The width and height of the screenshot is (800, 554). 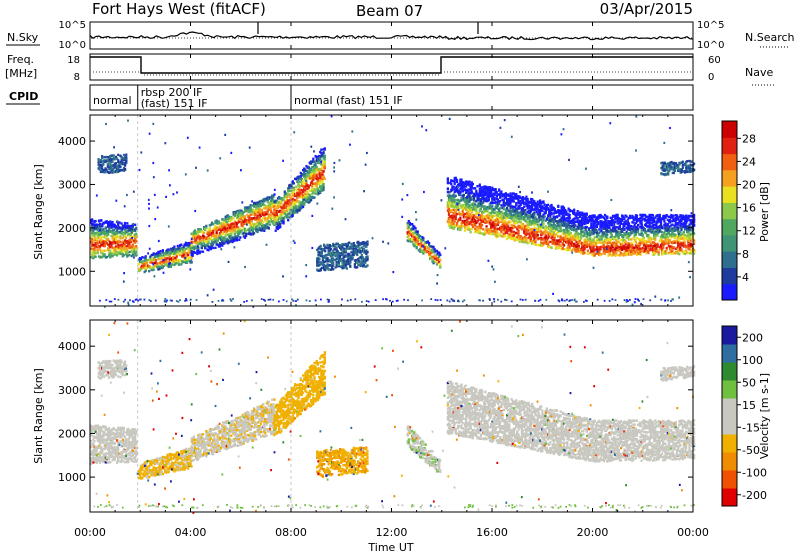 I want to click on noise-panel: N.Sky 10^5 10^0 10^5 10^0 N.Search, so click(x=400, y=35).